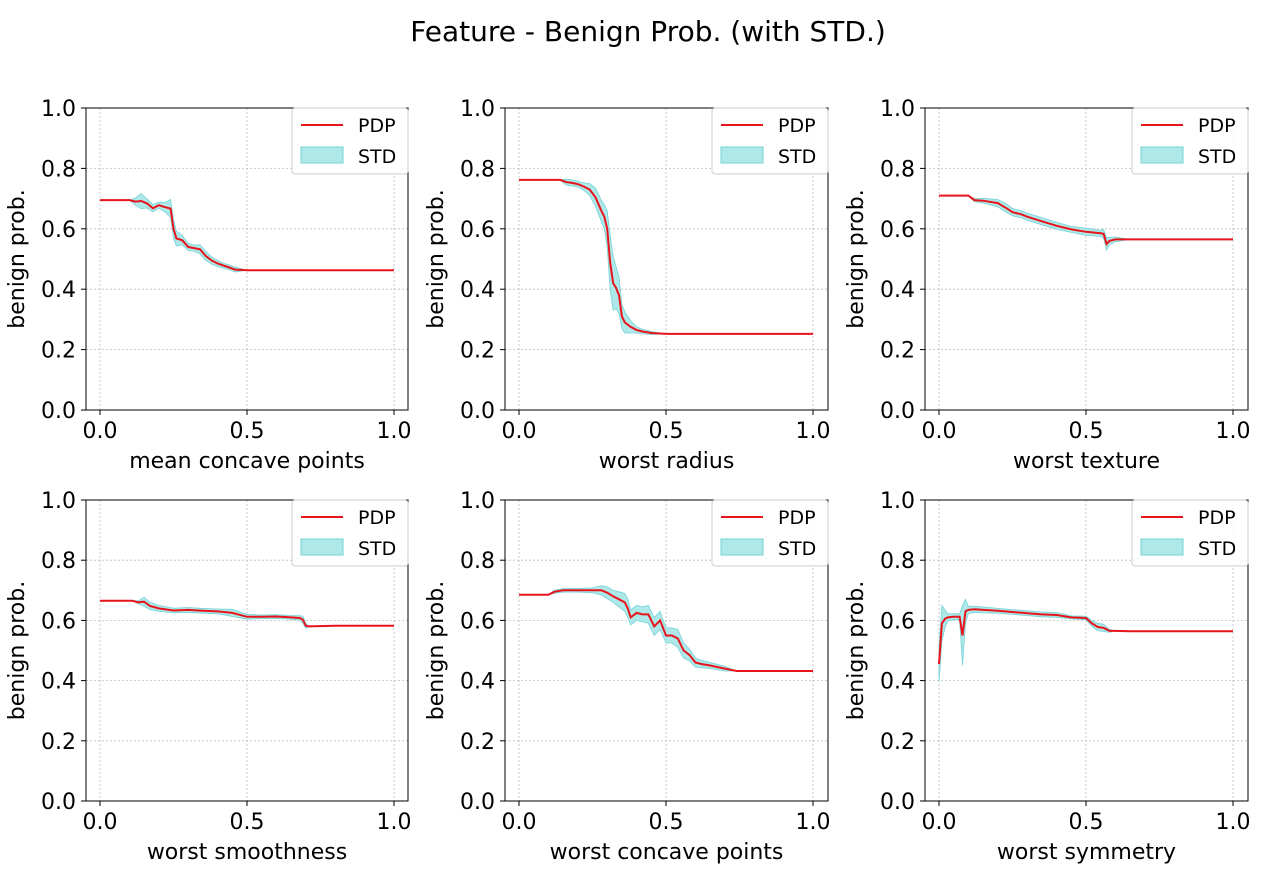 The width and height of the screenshot is (1261, 869). Describe the element at coordinates (247, 461) in the screenshot. I see `x-axis-label: mean concave points` at that location.